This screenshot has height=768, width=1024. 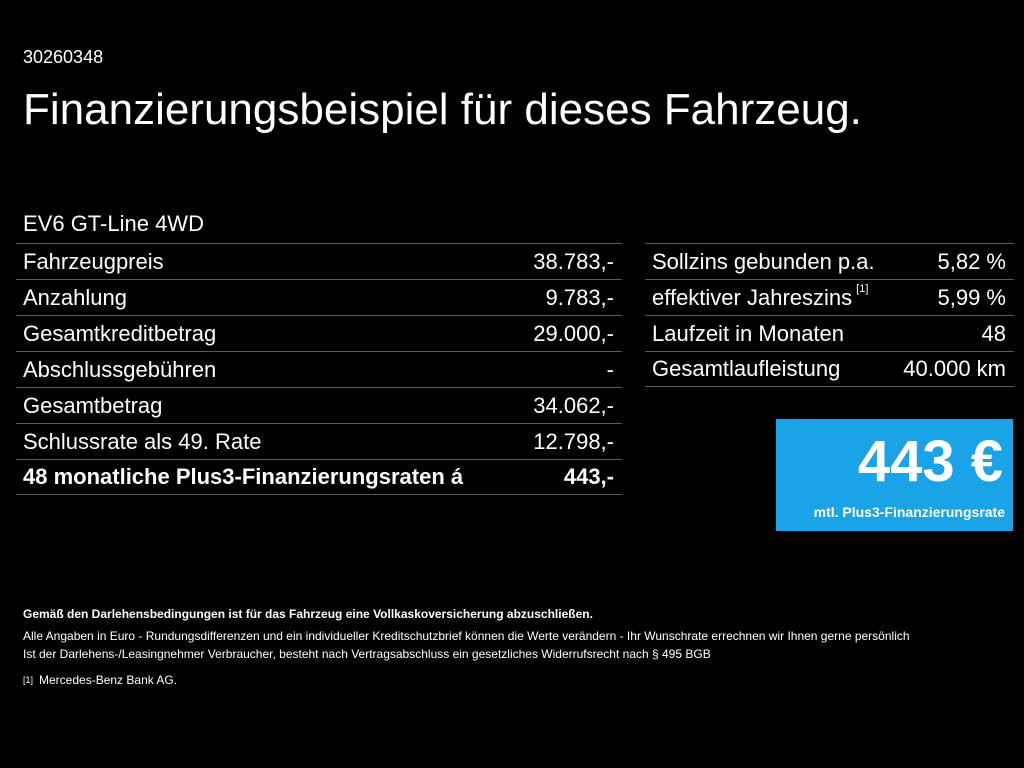 I want to click on monthly-rate-amount: 443 €, so click(x=930, y=461).